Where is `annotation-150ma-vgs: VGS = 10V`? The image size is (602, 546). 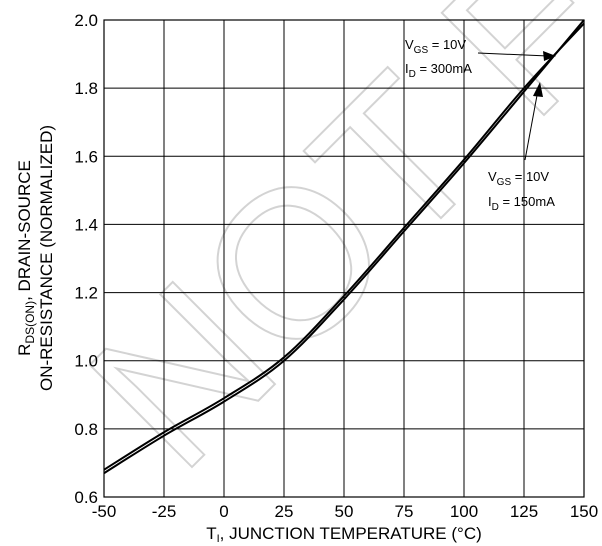 annotation-150ma-vgs: VGS = 10V is located at coordinates (518, 178).